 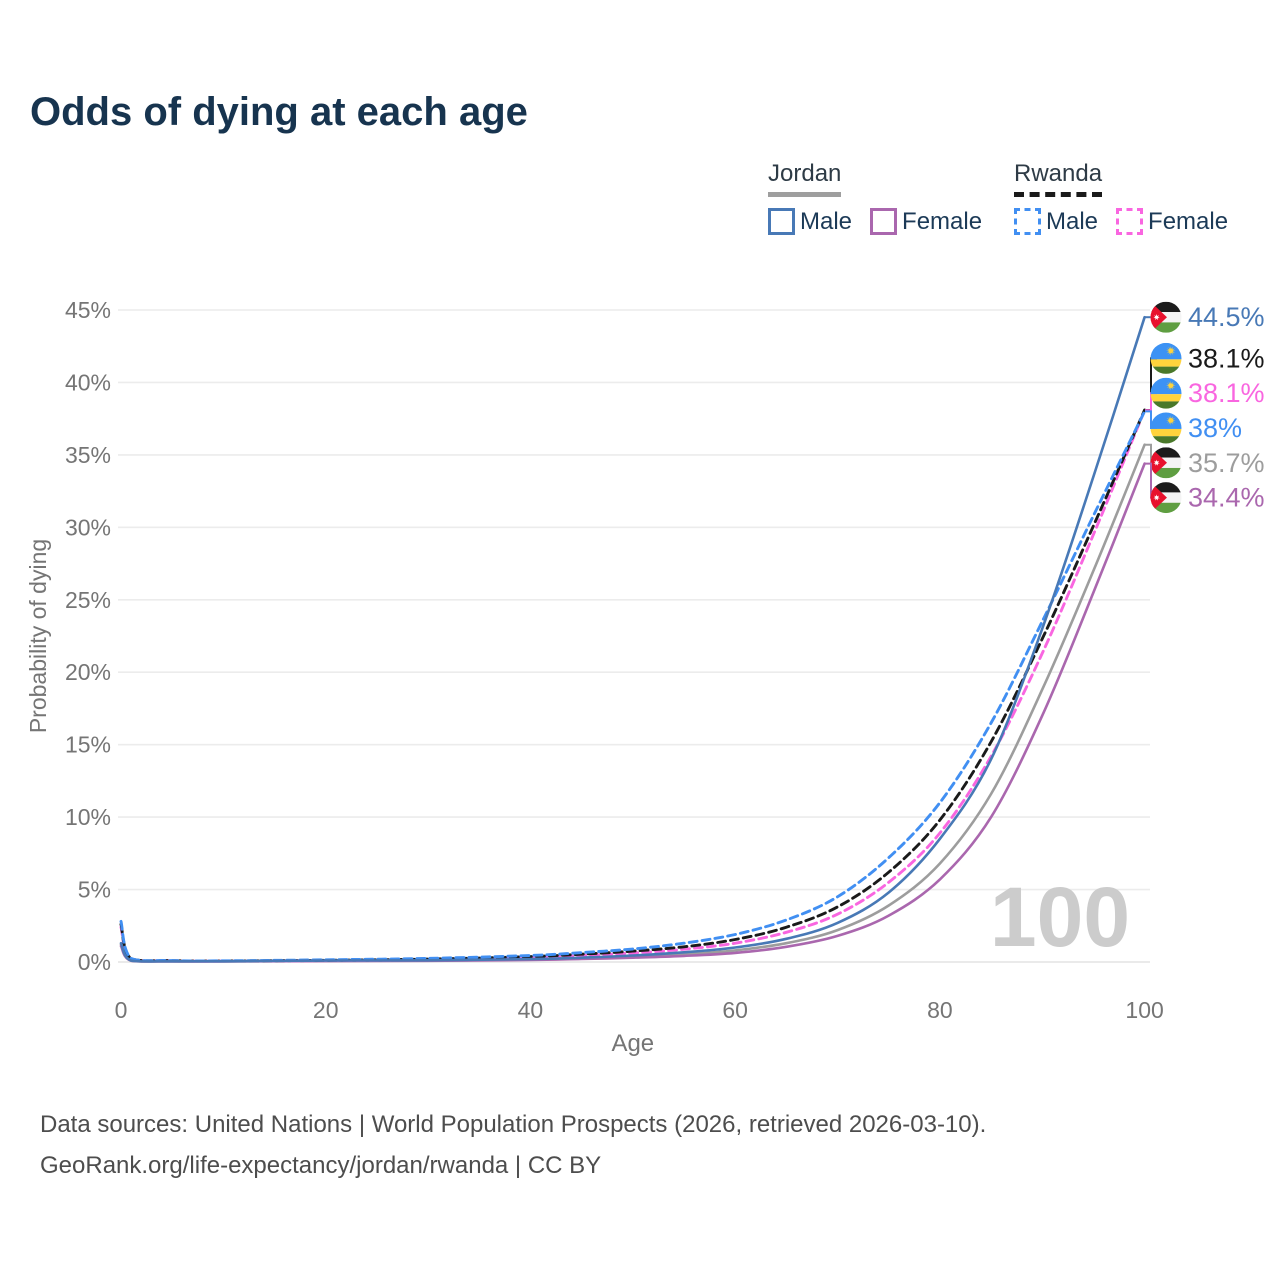 What do you see at coordinates (88, 310) in the screenshot?
I see `y-axis-tick-label: 45%` at bounding box center [88, 310].